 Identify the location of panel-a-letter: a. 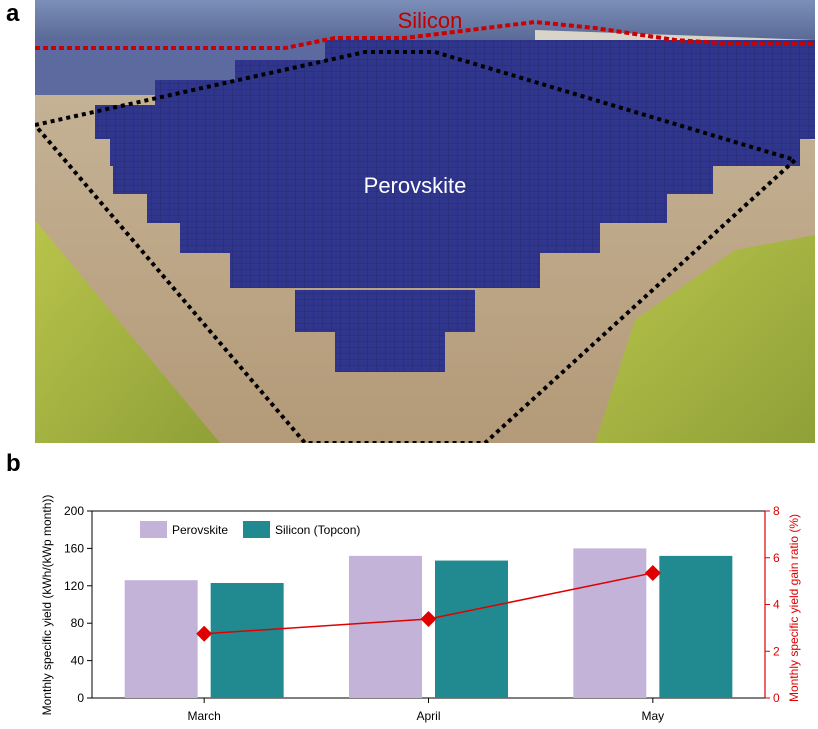
(13, 13).